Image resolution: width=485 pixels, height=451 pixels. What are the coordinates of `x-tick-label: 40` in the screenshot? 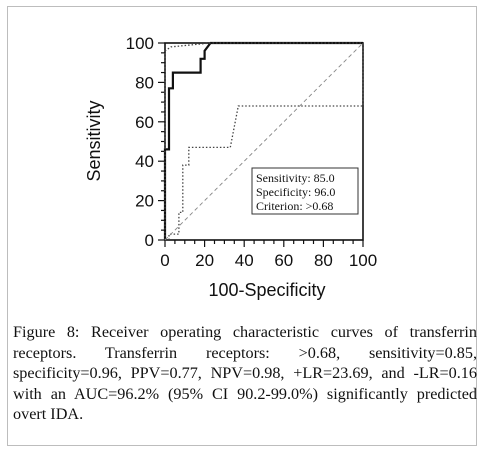 It's located at (244, 260).